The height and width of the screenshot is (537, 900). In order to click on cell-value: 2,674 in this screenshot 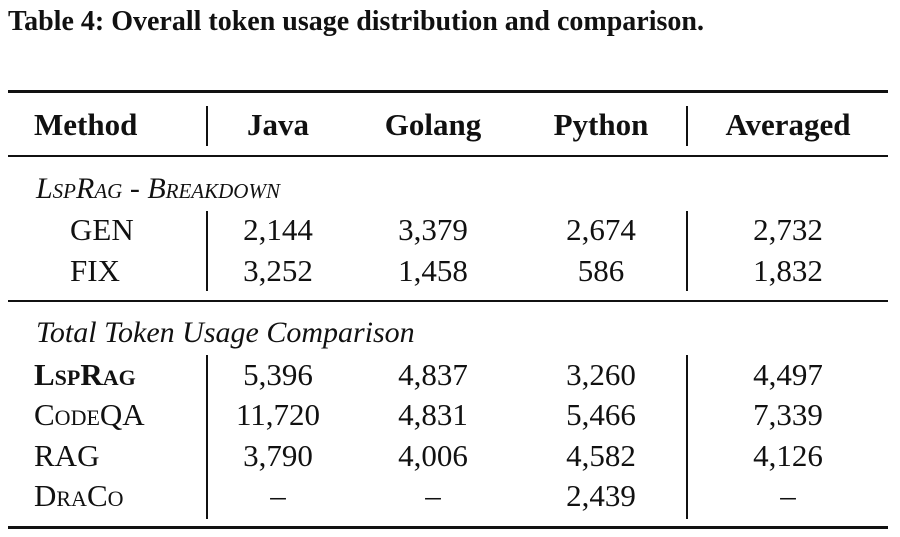, I will do `click(601, 229)`.